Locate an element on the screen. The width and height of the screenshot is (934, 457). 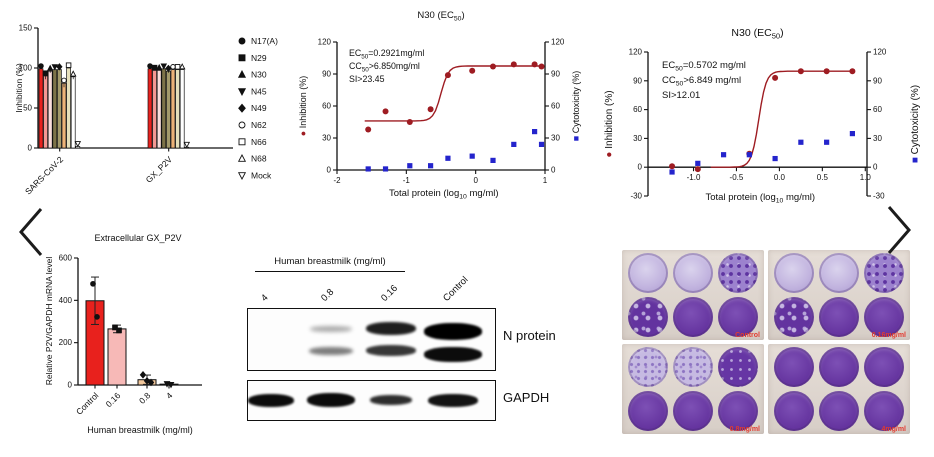
svg-text: -2 is located at coordinates (337, 180).